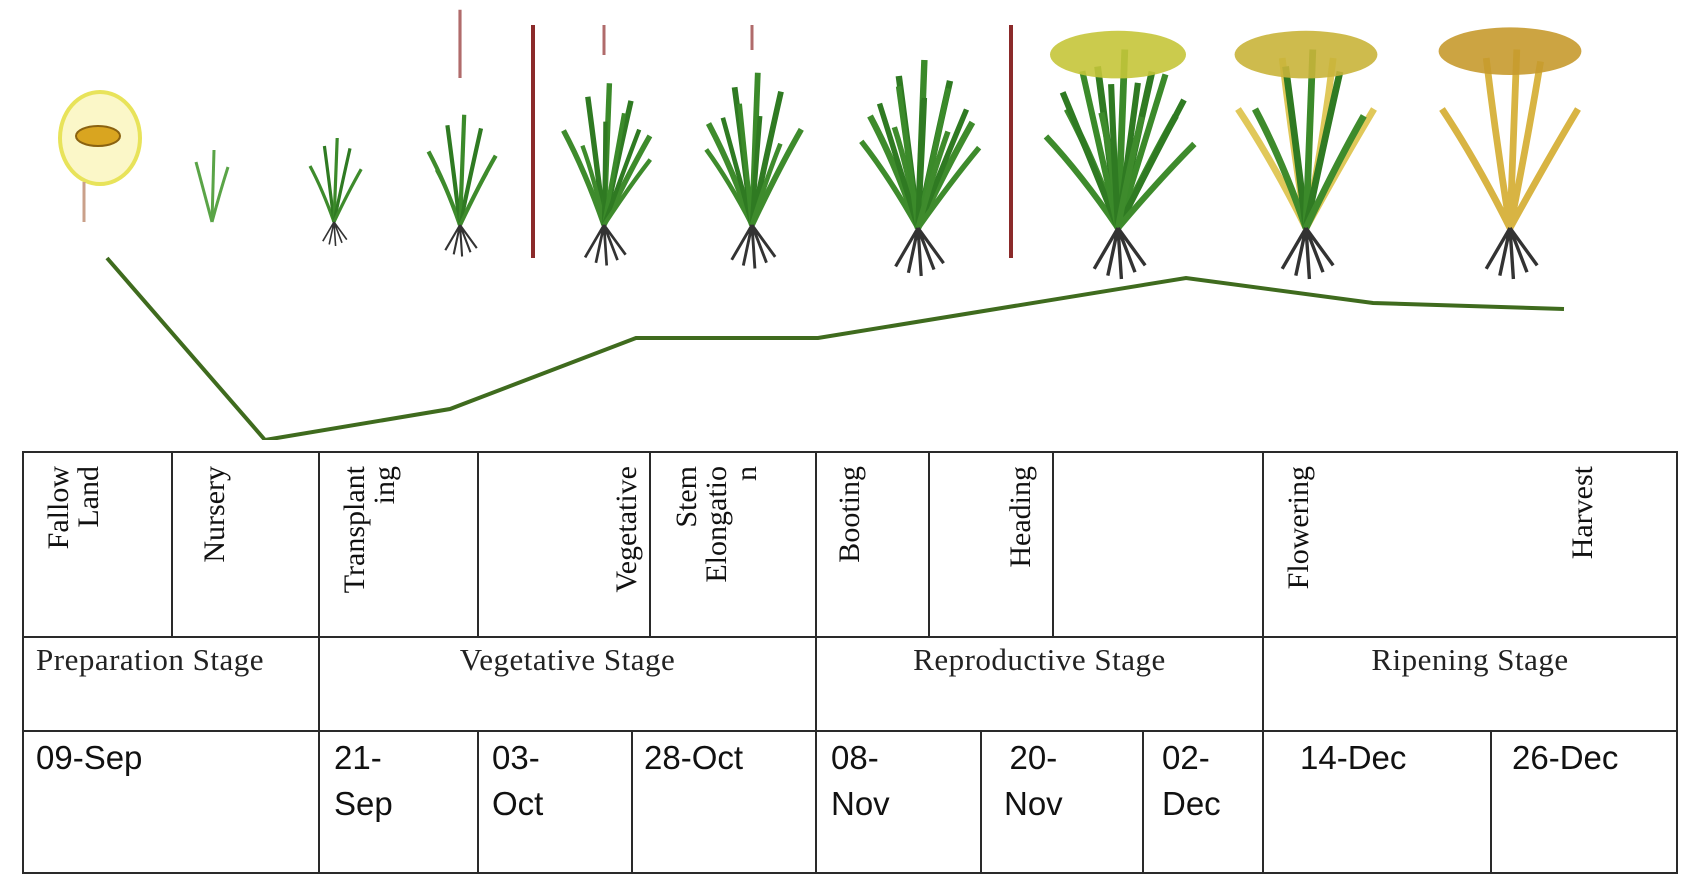  I want to click on tillering-plant-icon, so click(462, 133).